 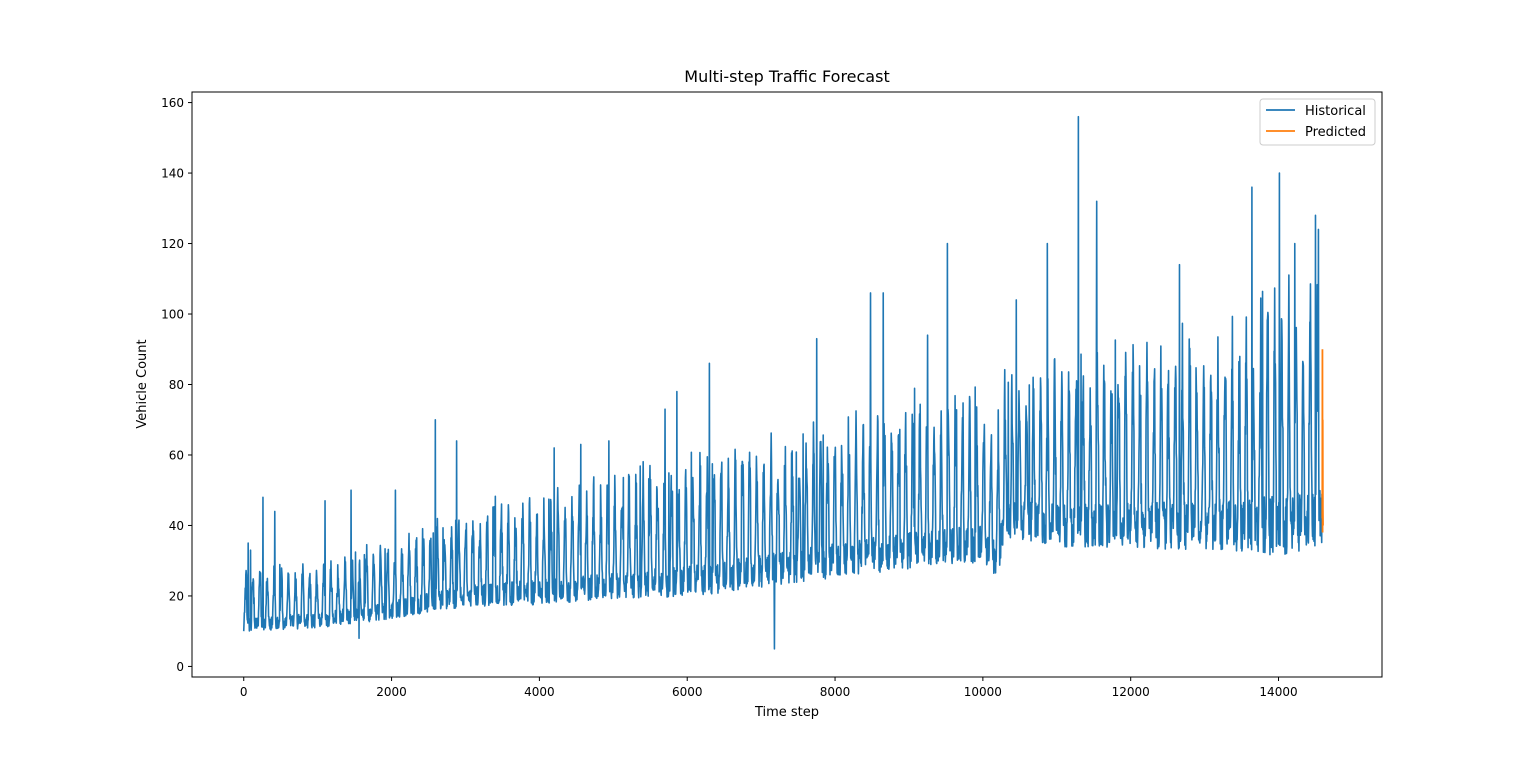 What do you see at coordinates (1278, 692) in the screenshot?
I see `x-tick-label: 14000` at bounding box center [1278, 692].